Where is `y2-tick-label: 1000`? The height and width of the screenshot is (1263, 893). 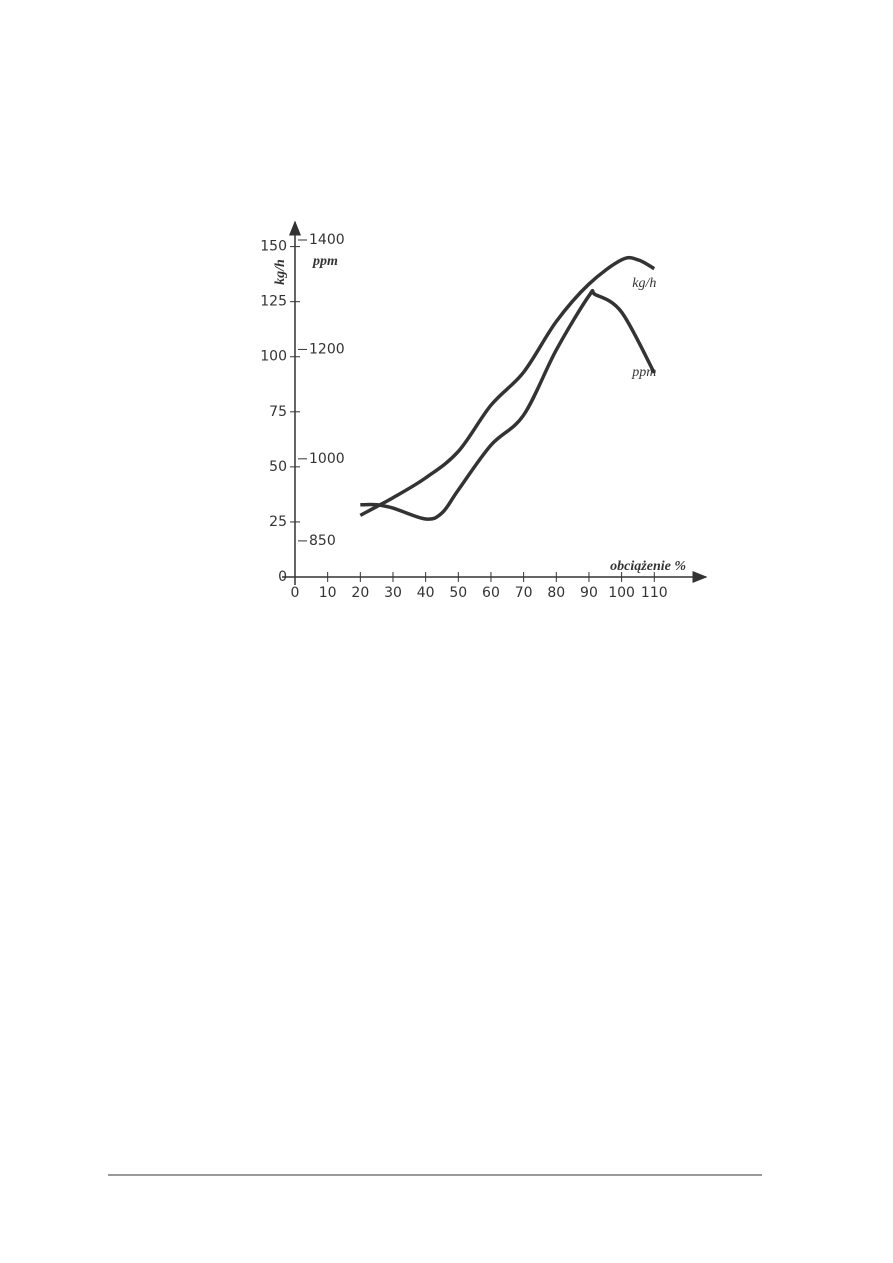 y2-tick-label: 1000 is located at coordinates (327, 459).